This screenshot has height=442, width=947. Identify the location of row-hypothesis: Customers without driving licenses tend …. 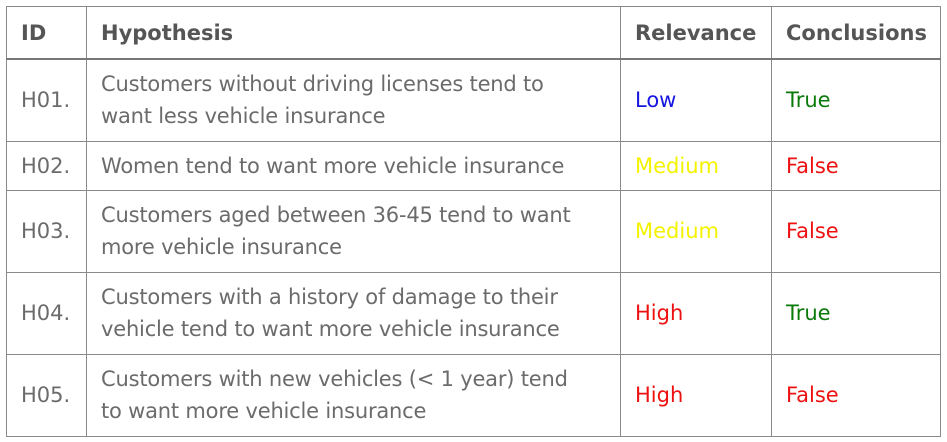
(353, 100).